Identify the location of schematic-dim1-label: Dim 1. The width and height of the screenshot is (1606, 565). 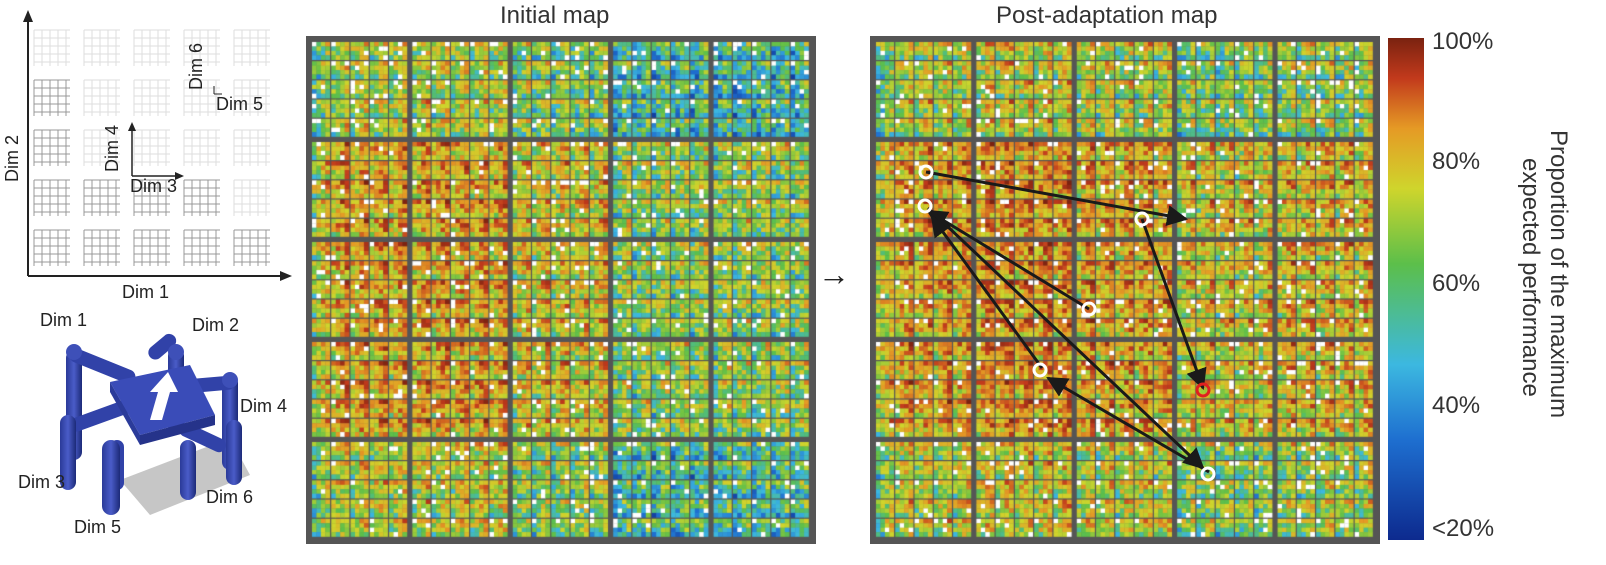
(146, 292).